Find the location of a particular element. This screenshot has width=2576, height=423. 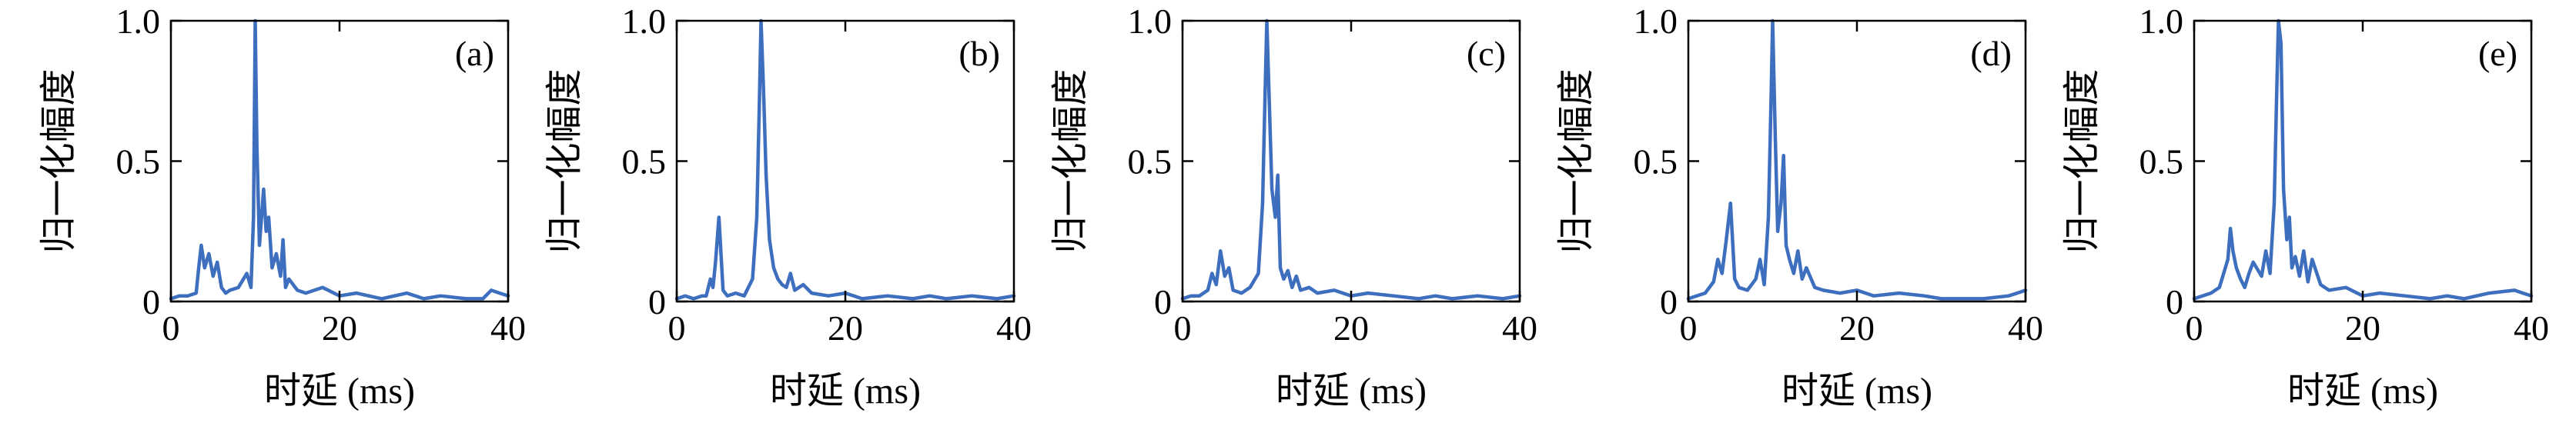

panel-label: (c) is located at coordinates (1487, 53).